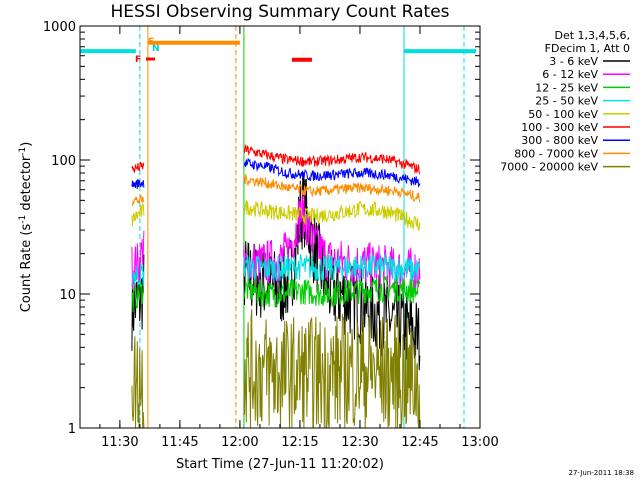 The height and width of the screenshot is (480, 640). I want to click on series-4-seg1, so click(138, 214).